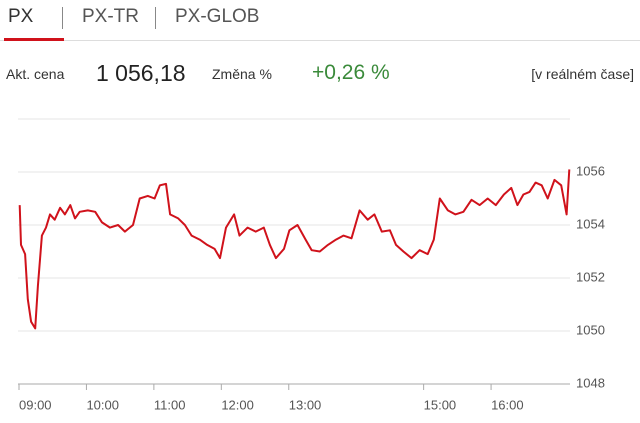 The height and width of the screenshot is (423, 640). What do you see at coordinates (305, 404) in the screenshot?
I see `x-tick-label: 13:00` at bounding box center [305, 404].